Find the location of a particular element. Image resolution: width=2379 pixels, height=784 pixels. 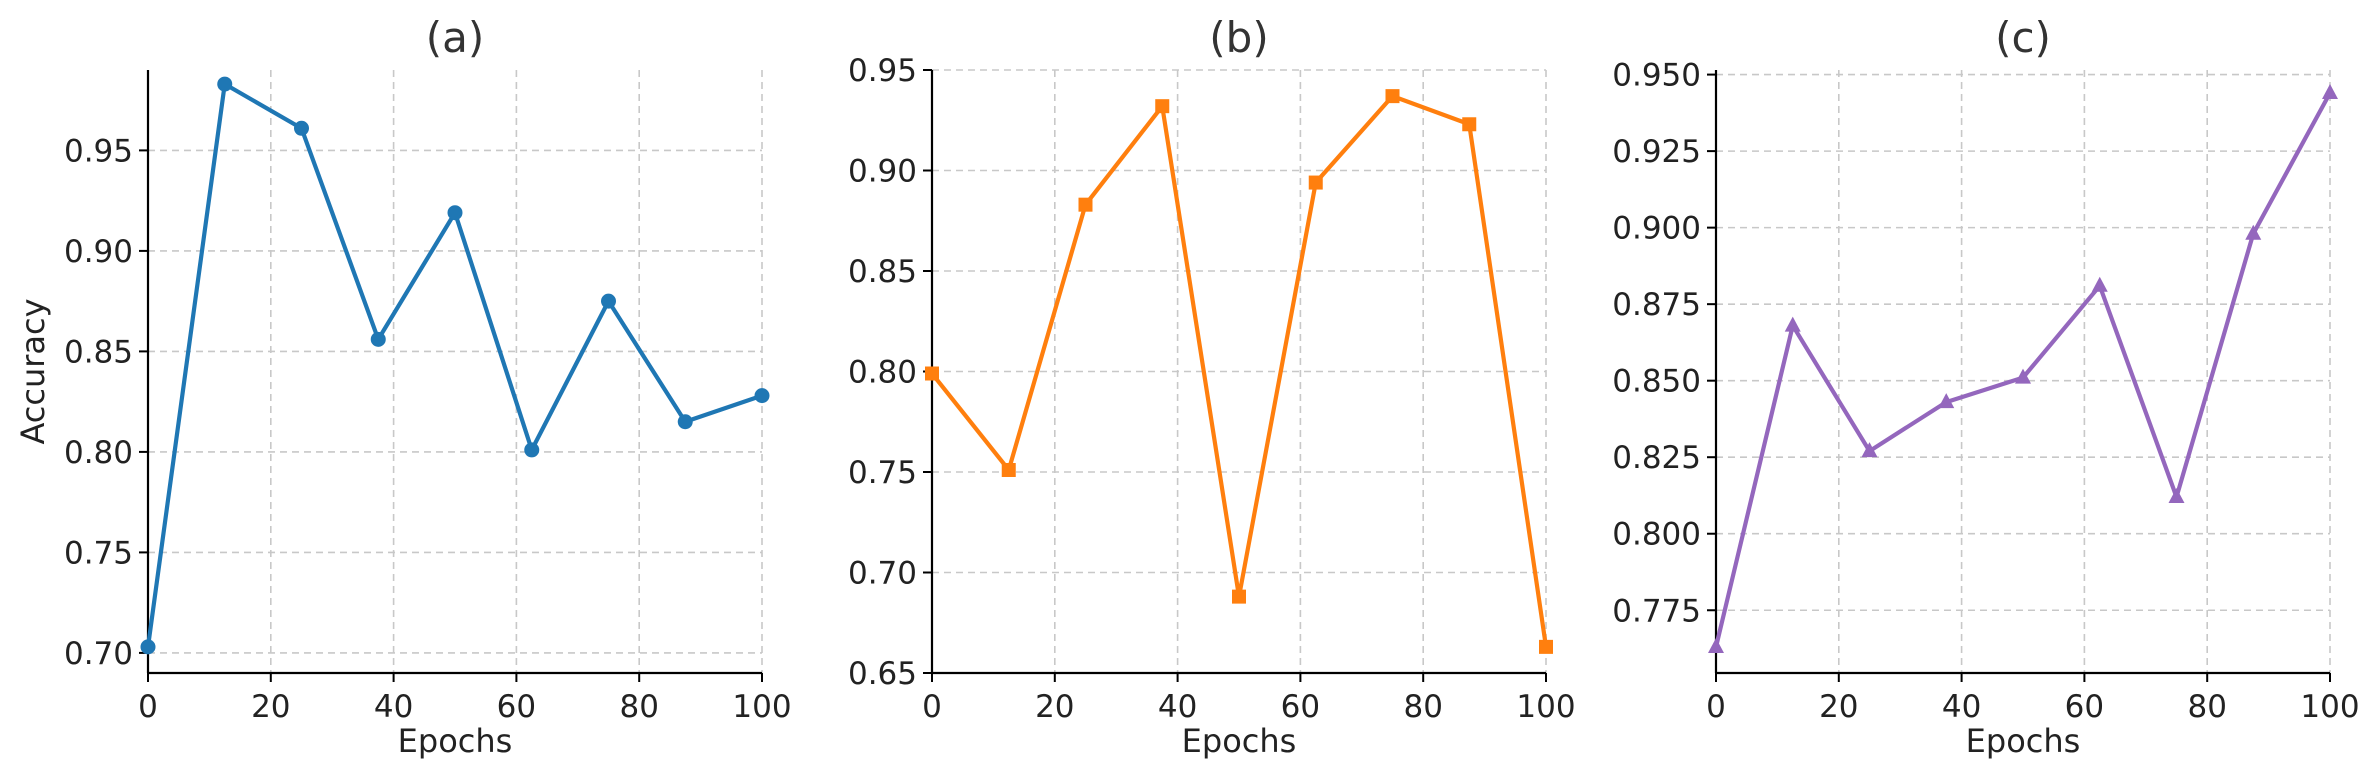

y-tick-label: 0.925 is located at coordinates (1656, 152).